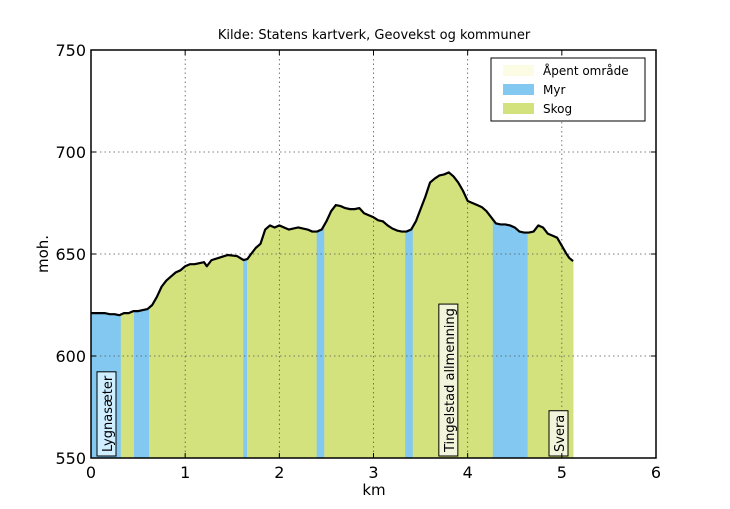 The height and width of the screenshot is (509, 730). What do you see at coordinates (656, 472) in the screenshot?
I see `x-tick-label: 6` at bounding box center [656, 472].